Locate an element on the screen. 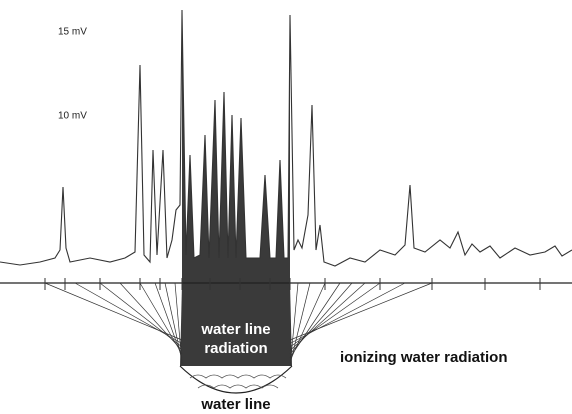 The image size is (572, 414). region-label: water line is located at coordinates (235, 329).